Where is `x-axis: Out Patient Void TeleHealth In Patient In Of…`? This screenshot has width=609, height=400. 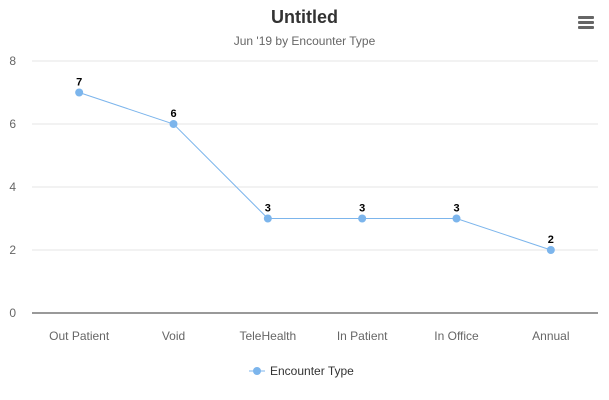 x-axis: Out Patient Void TeleHealth In Patient In Of… is located at coordinates (315, 327).